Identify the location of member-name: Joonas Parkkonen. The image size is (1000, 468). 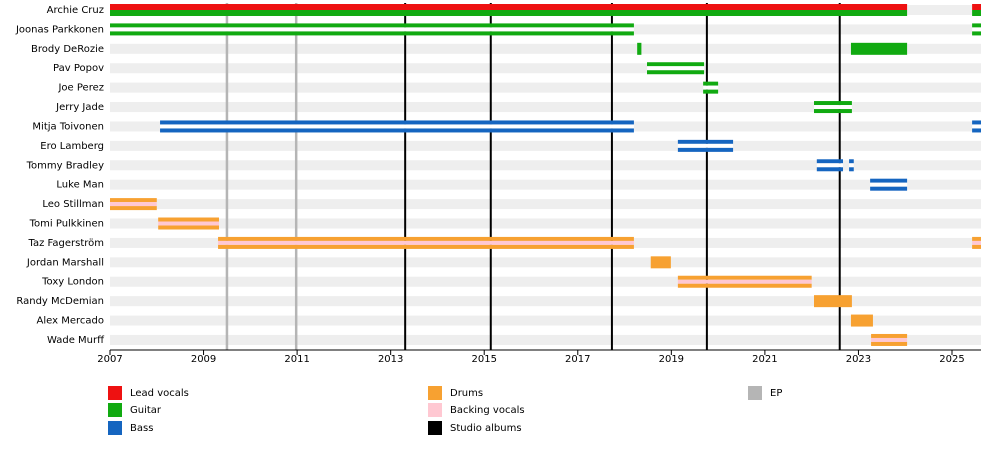
(59, 29).